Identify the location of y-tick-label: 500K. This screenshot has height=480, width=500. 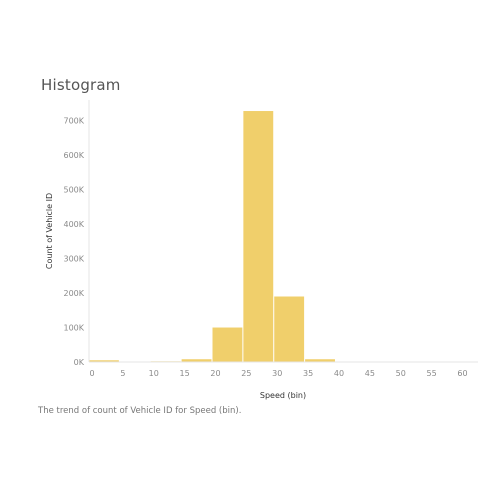
(73, 190).